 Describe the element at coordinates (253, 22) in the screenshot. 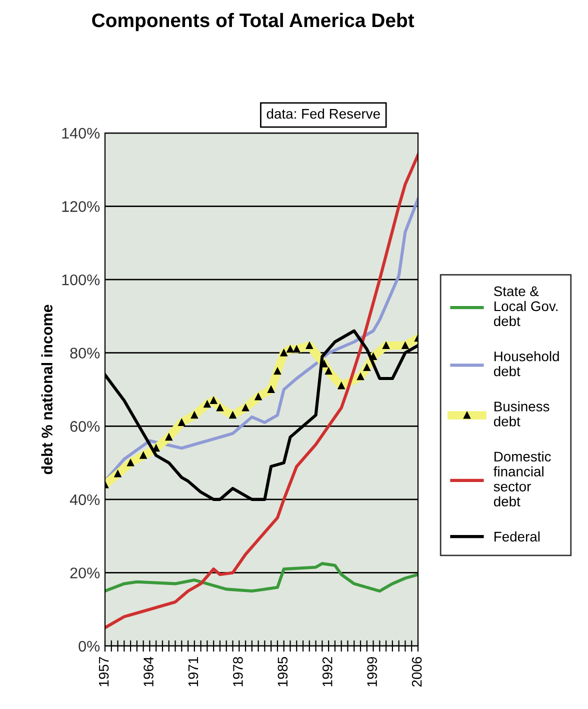

I see `chart-title: Components of Total America Debt` at that location.